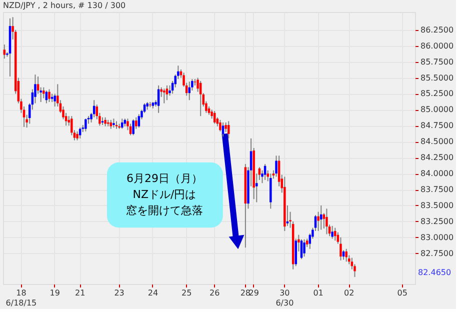 The image size is (475, 322). What do you see at coordinates (437, 173) in the screenshot?
I see `y-tick-label: 84.0000` at bounding box center [437, 173].